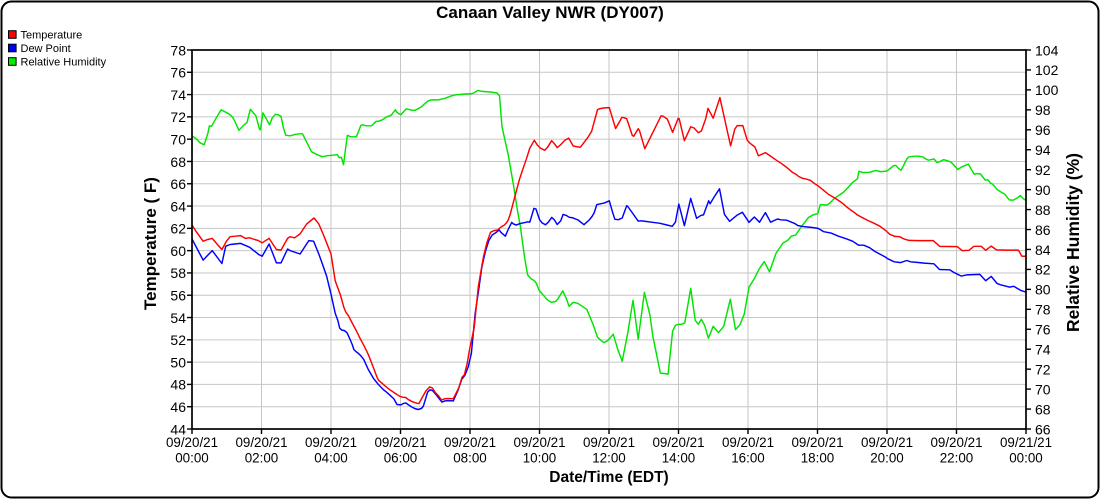 This screenshot has width=1100, height=500. Describe the element at coordinates (818, 458) in the screenshot. I see `svg-text: 18:00` at that location.